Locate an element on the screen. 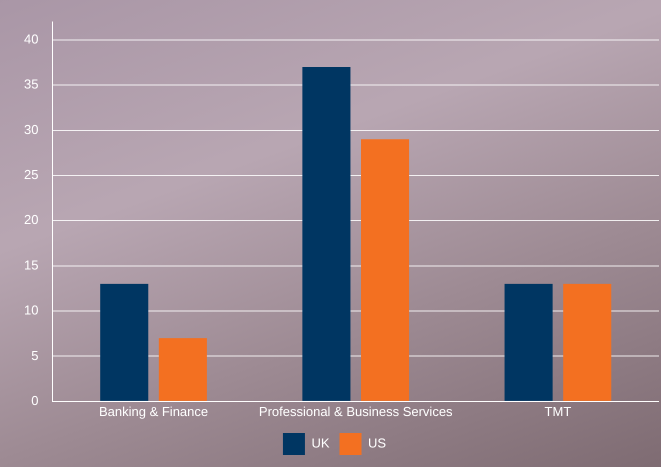 This screenshot has height=467, width=661. legend-label: US is located at coordinates (377, 443).